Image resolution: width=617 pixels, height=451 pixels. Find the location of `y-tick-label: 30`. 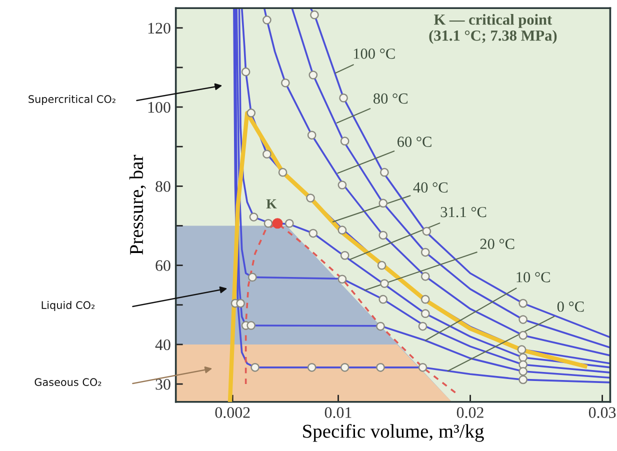

y-tick-label: 30 is located at coordinates (163, 384).